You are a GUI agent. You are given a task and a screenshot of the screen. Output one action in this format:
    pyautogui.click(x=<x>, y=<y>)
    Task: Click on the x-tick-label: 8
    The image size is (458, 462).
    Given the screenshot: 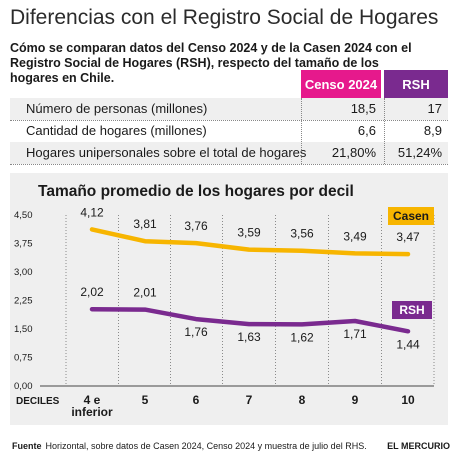 What is the action you would take?
    pyautogui.click(x=302, y=400)
    